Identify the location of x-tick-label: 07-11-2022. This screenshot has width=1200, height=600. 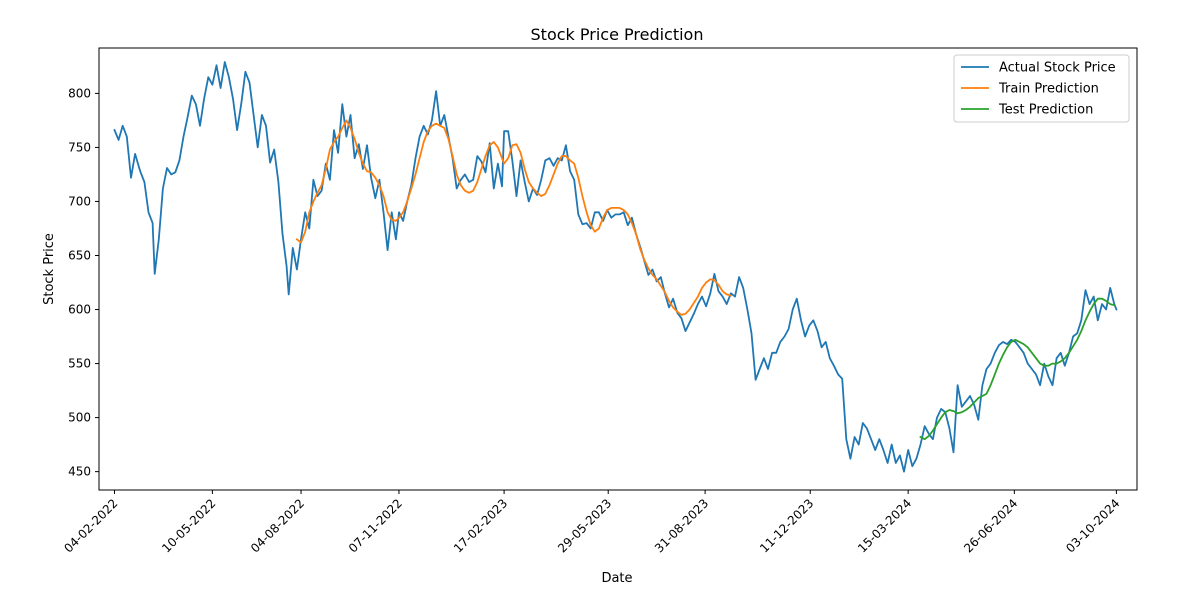
(375, 525).